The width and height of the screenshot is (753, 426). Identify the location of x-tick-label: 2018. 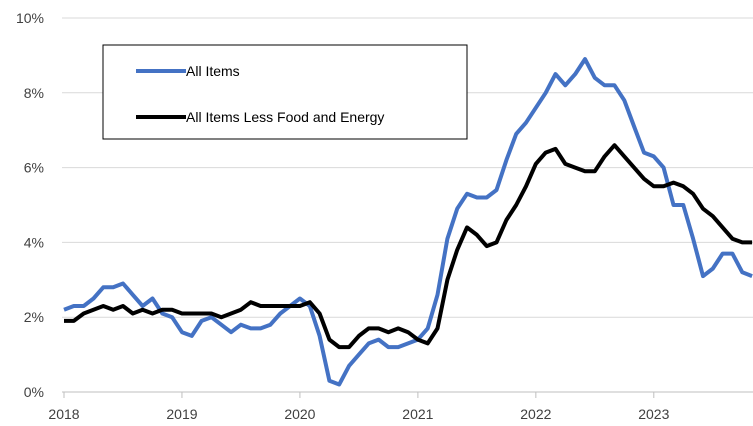
(63, 414).